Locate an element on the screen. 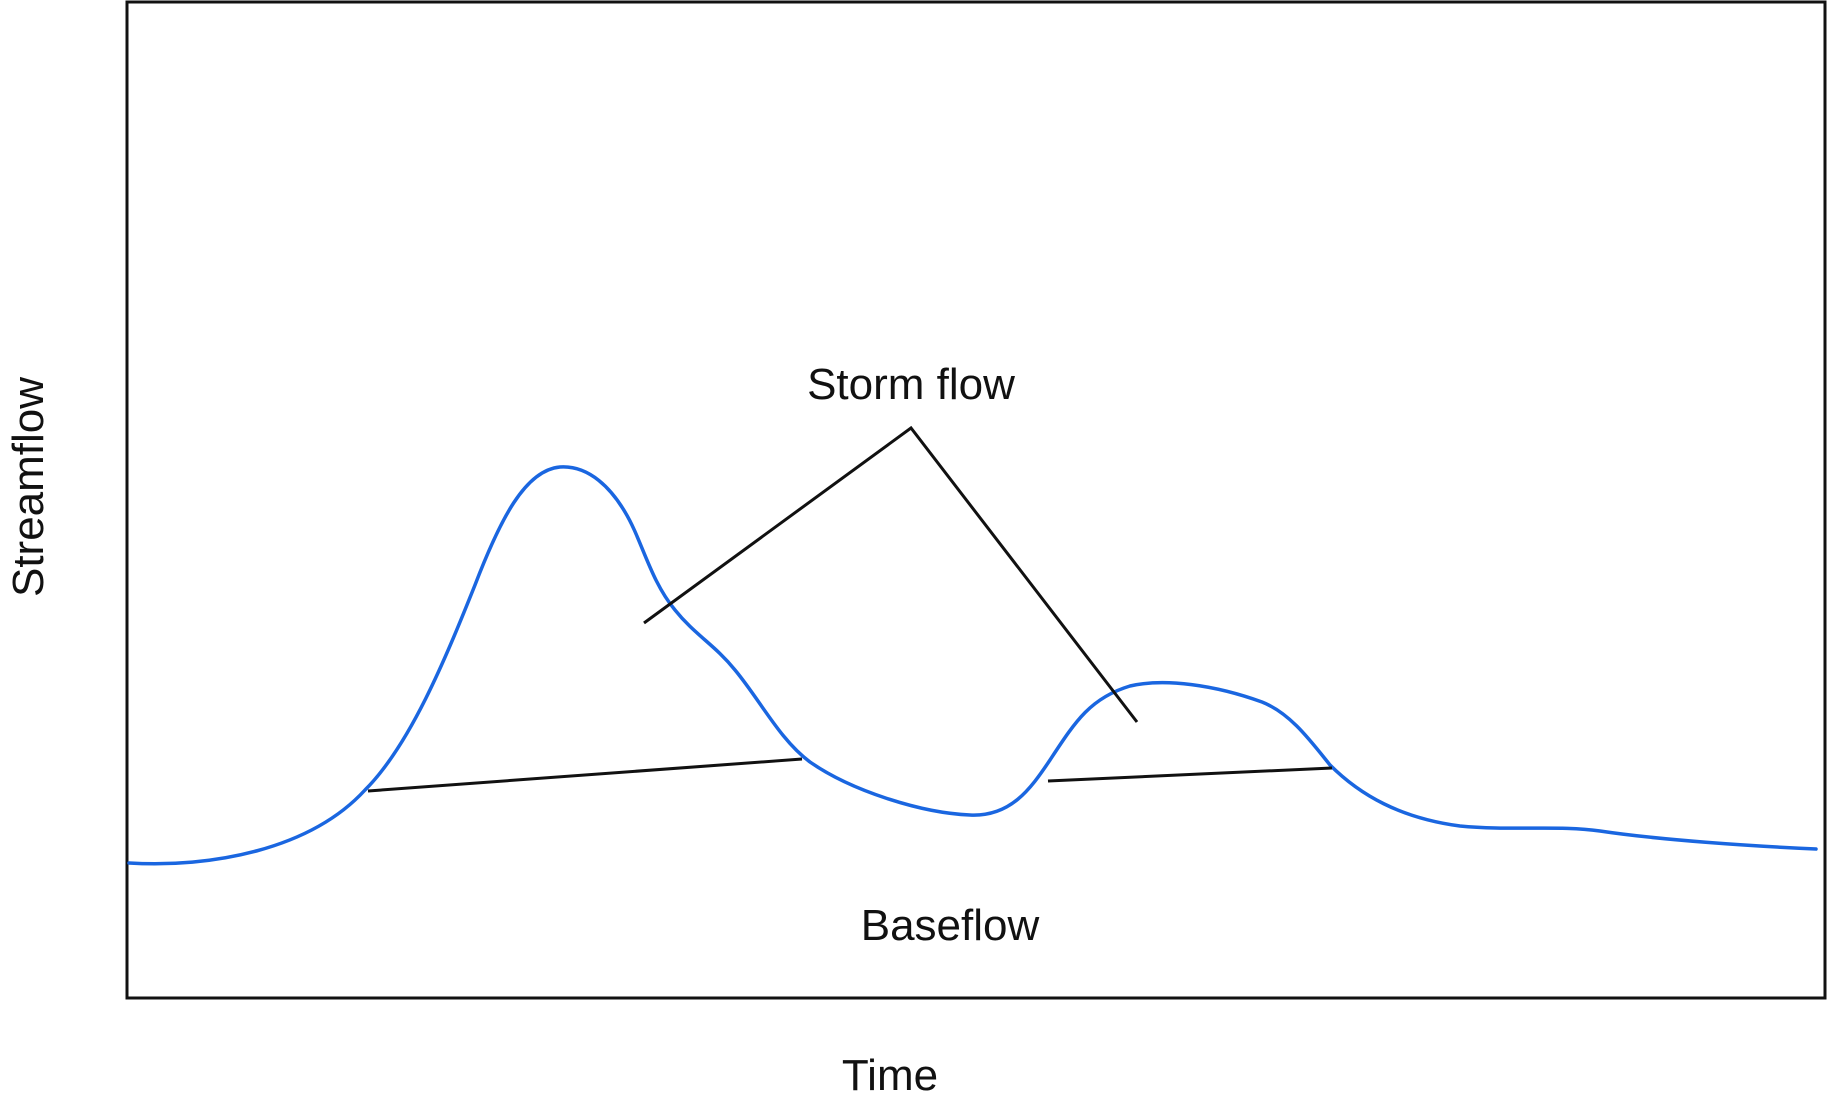 Image resolution: width=1828 pixels, height=1106 pixels. storm-flow-leader is located at coordinates (891, 574).